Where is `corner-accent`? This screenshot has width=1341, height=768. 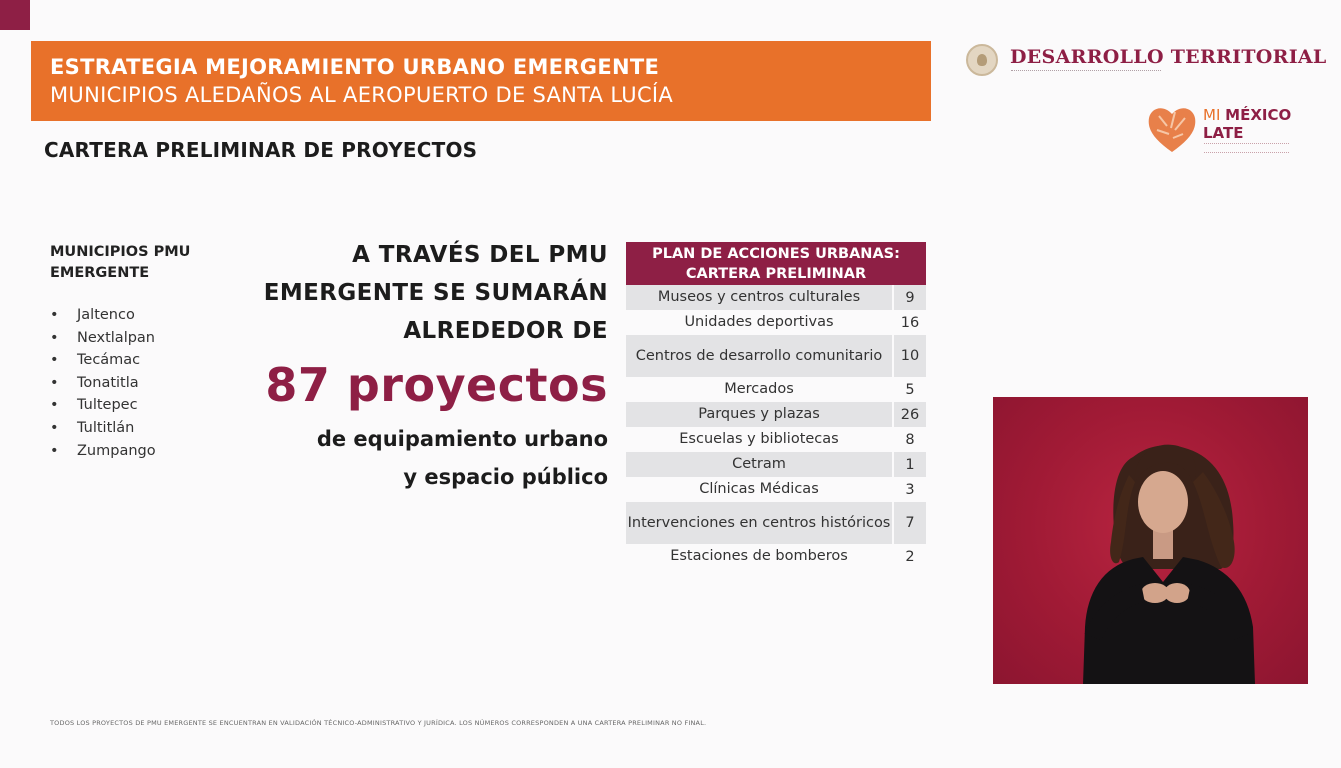
corner-accent is located at coordinates (15, 15).